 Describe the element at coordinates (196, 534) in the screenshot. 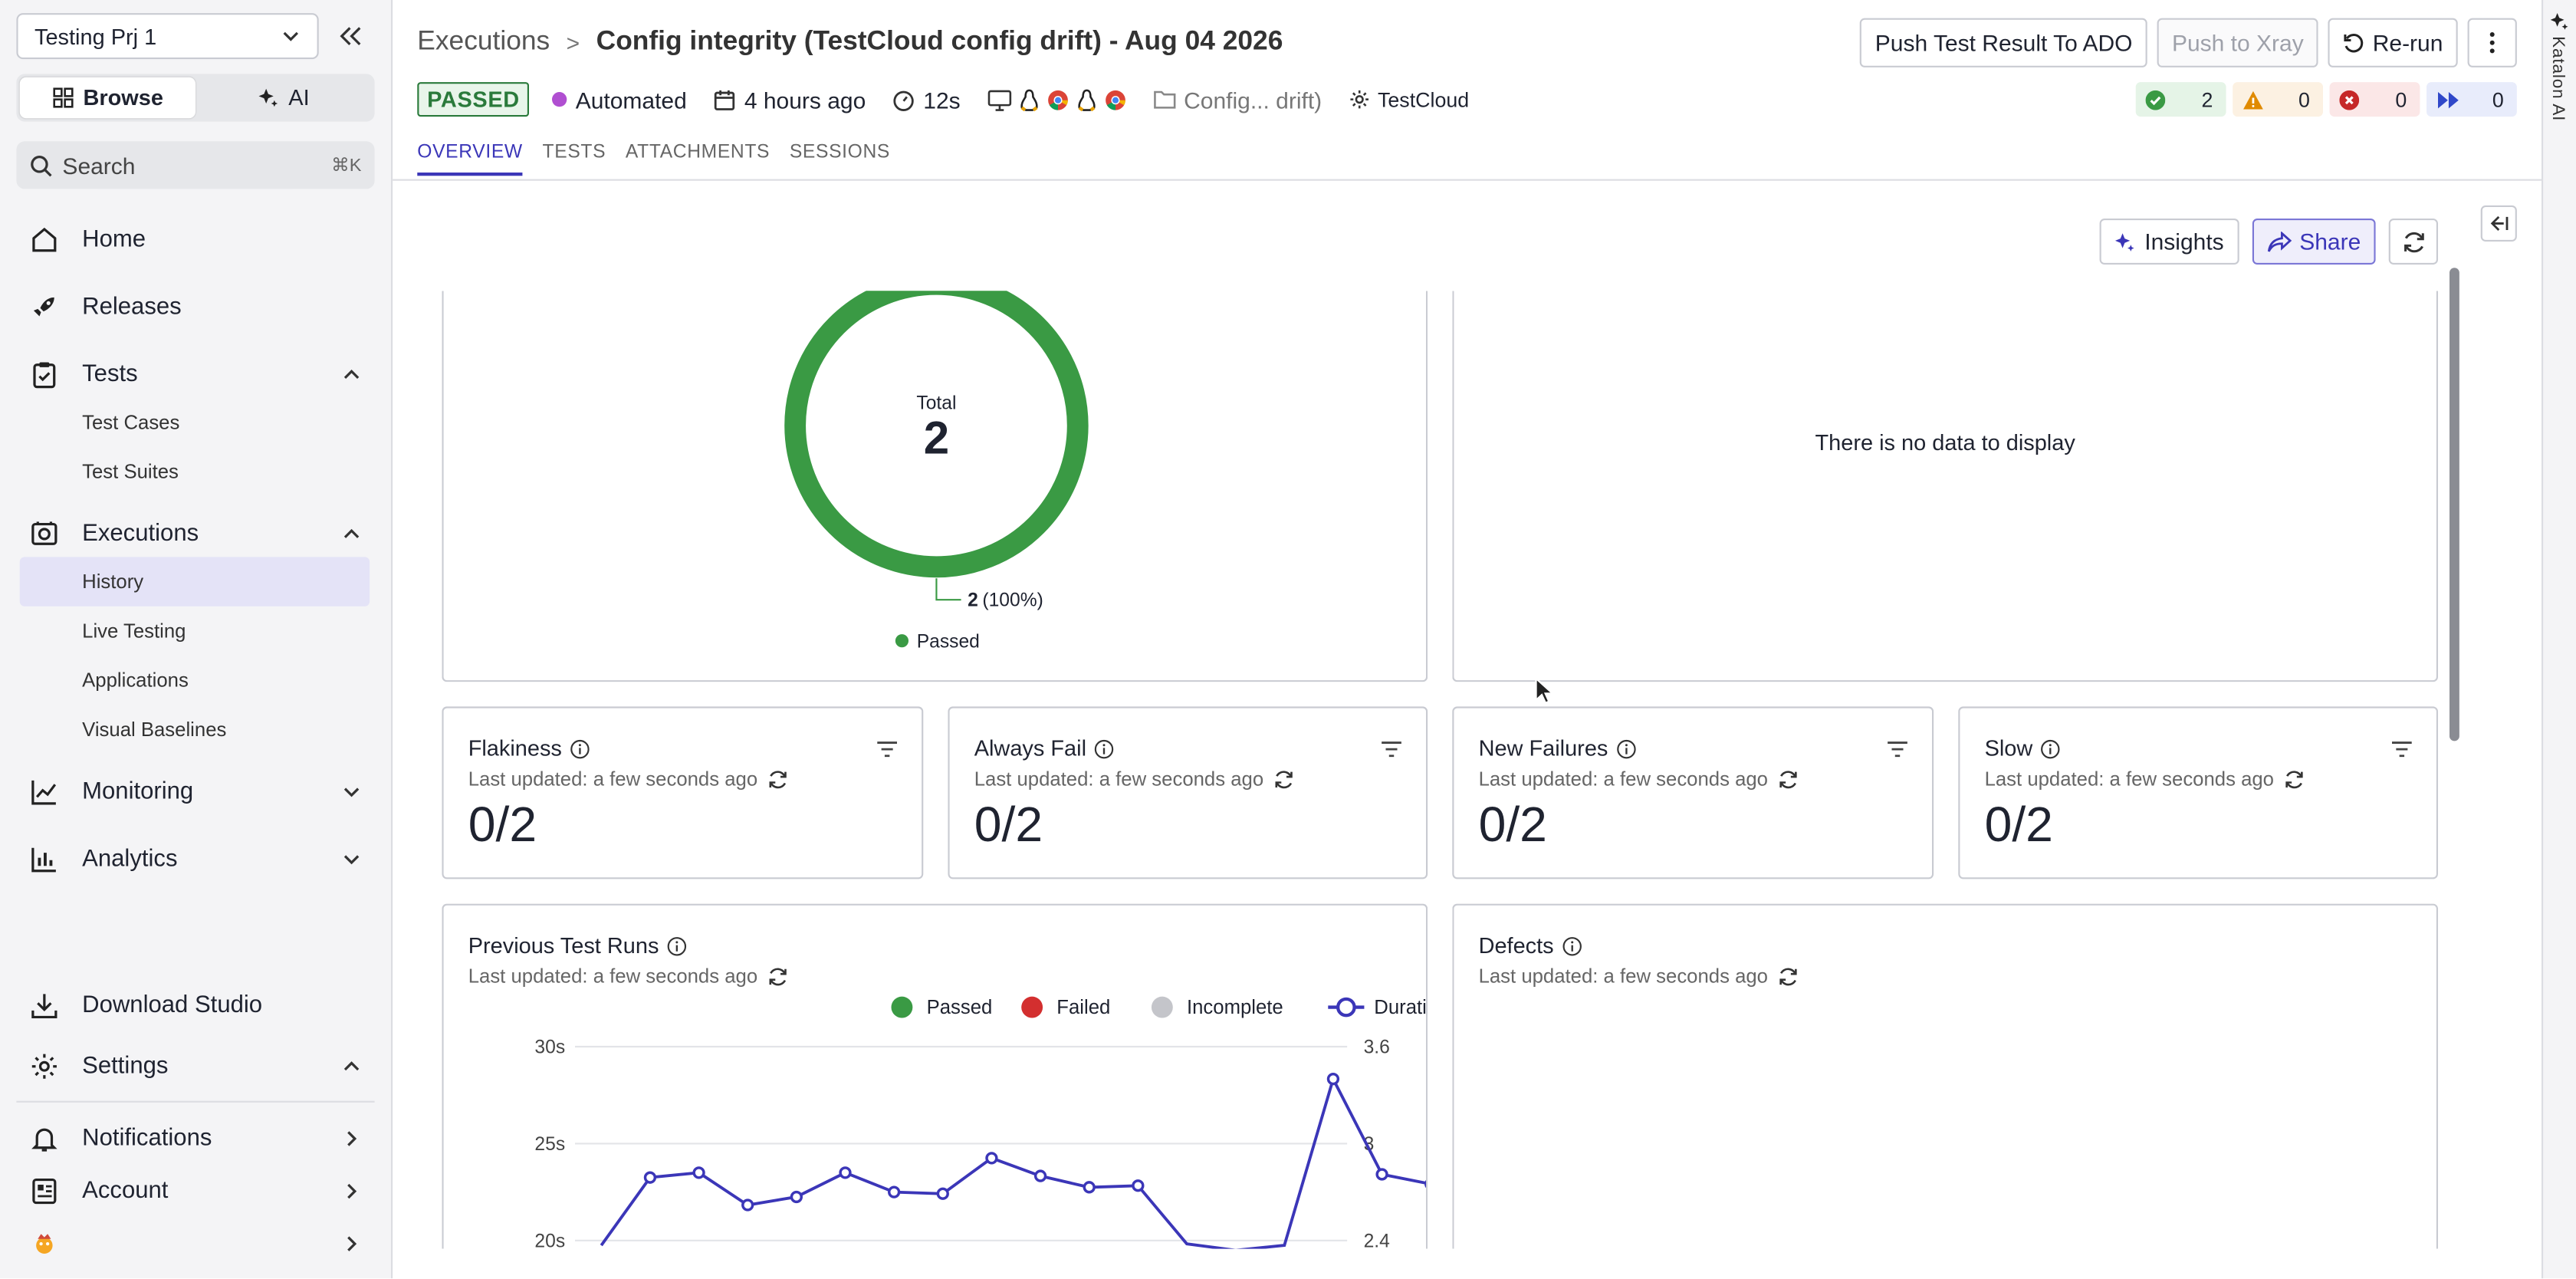

I see `nav-executions: Executions` at that location.